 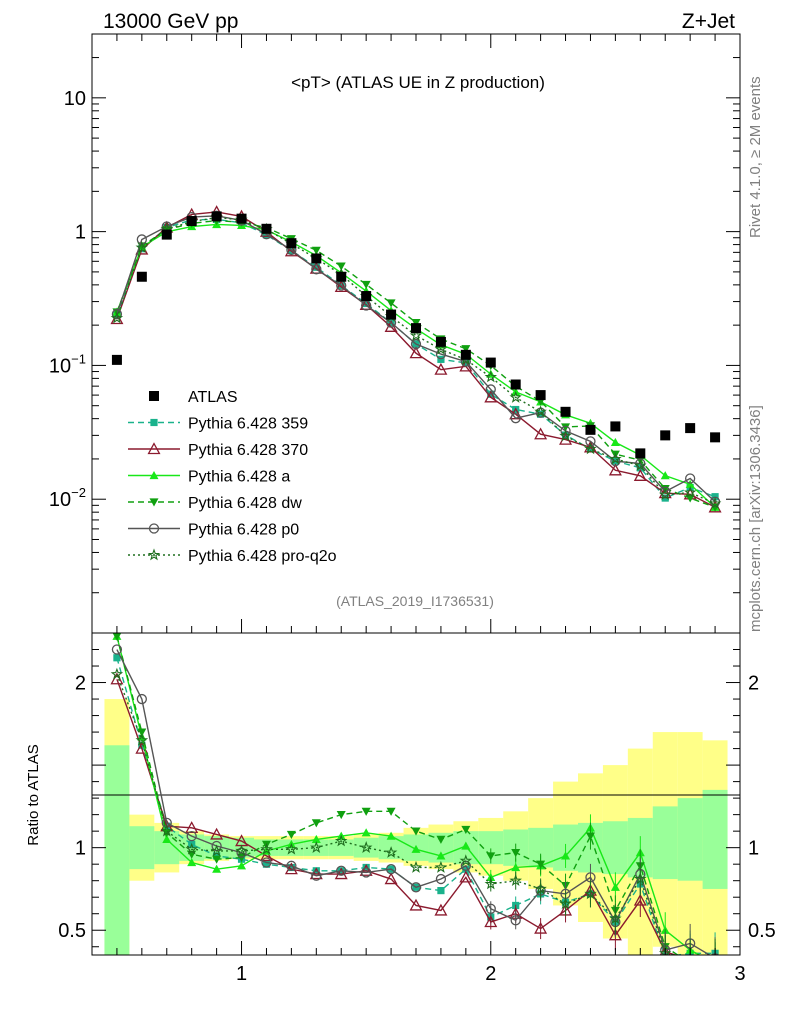 What do you see at coordinates (755, 157) in the screenshot?
I see `rivet-label: Rivet 4.1.0, ≥ 2M events` at bounding box center [755, 157].